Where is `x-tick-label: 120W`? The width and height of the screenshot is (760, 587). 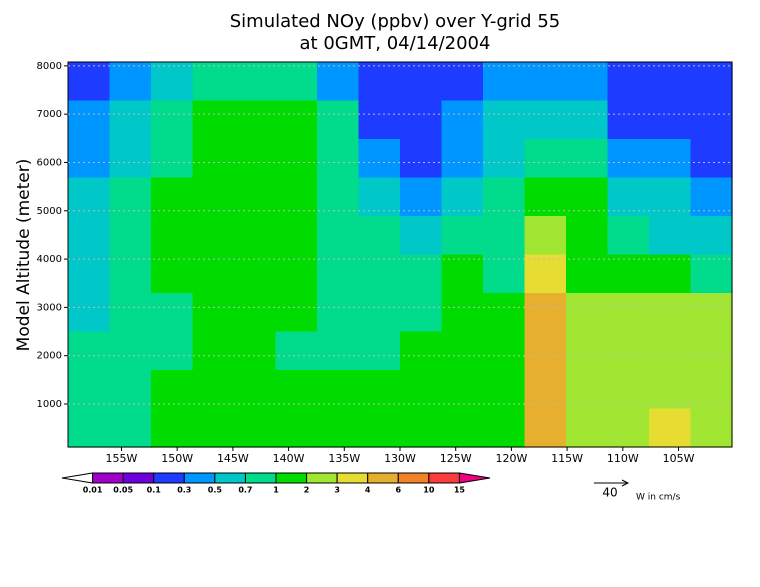
x-tick-label: 120W is located at coordinates (511, 458).